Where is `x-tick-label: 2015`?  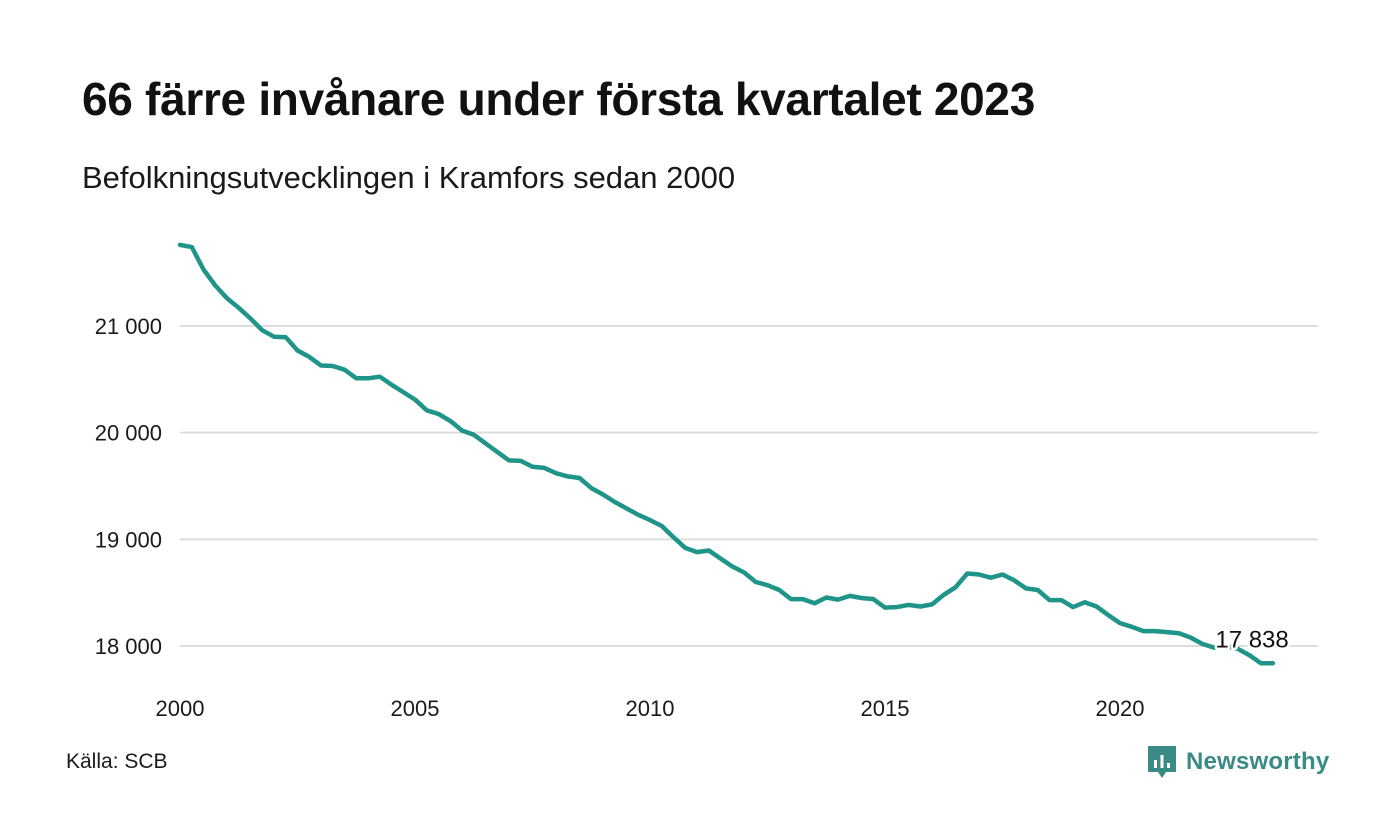 x-tick-label: 2015 is located at coordinates (885, 708).